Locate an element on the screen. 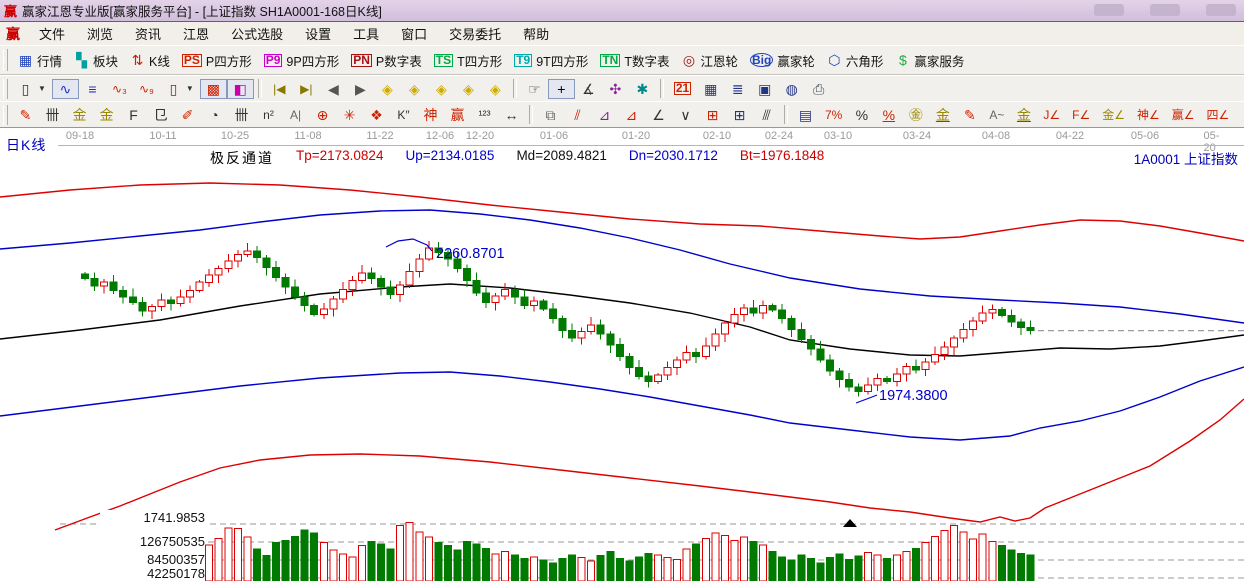 This screenshot has height=581, width=1244. shen-angle-button: 神∠ is located at coordinates (1148, 115).